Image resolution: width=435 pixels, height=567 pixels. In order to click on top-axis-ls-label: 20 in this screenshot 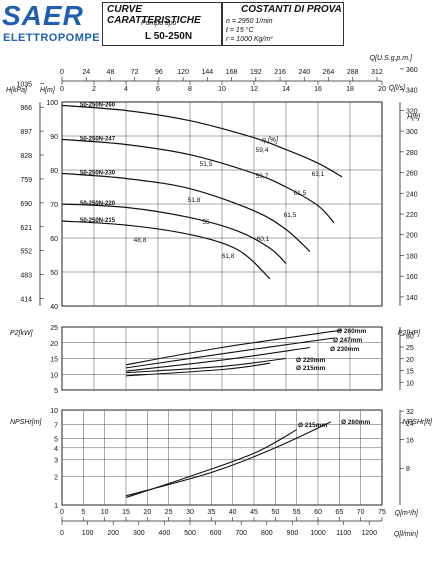, I will do `click(382, 89)`.